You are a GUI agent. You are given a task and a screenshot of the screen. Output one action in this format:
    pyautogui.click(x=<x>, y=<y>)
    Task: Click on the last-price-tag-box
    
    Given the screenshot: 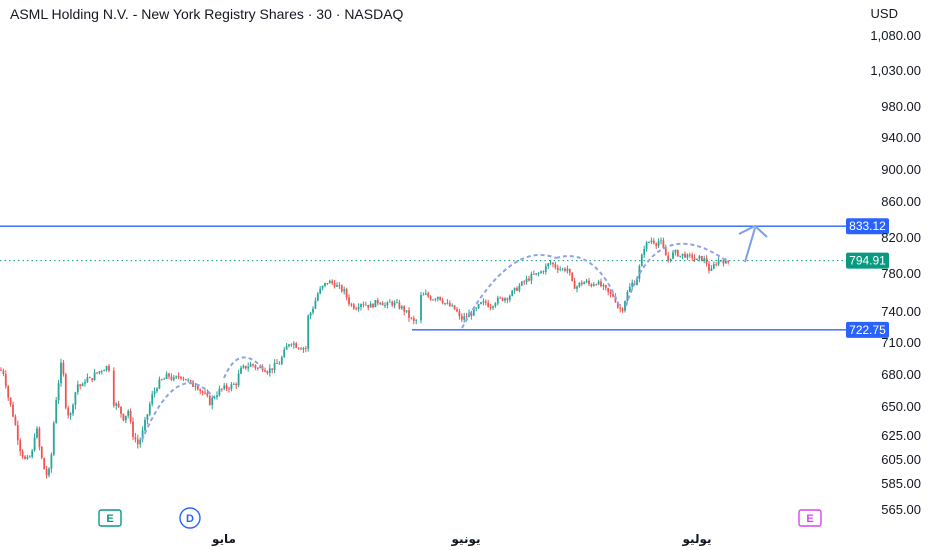 What is the action you would take?
    pyautogui.click(x=867, y=260)
    